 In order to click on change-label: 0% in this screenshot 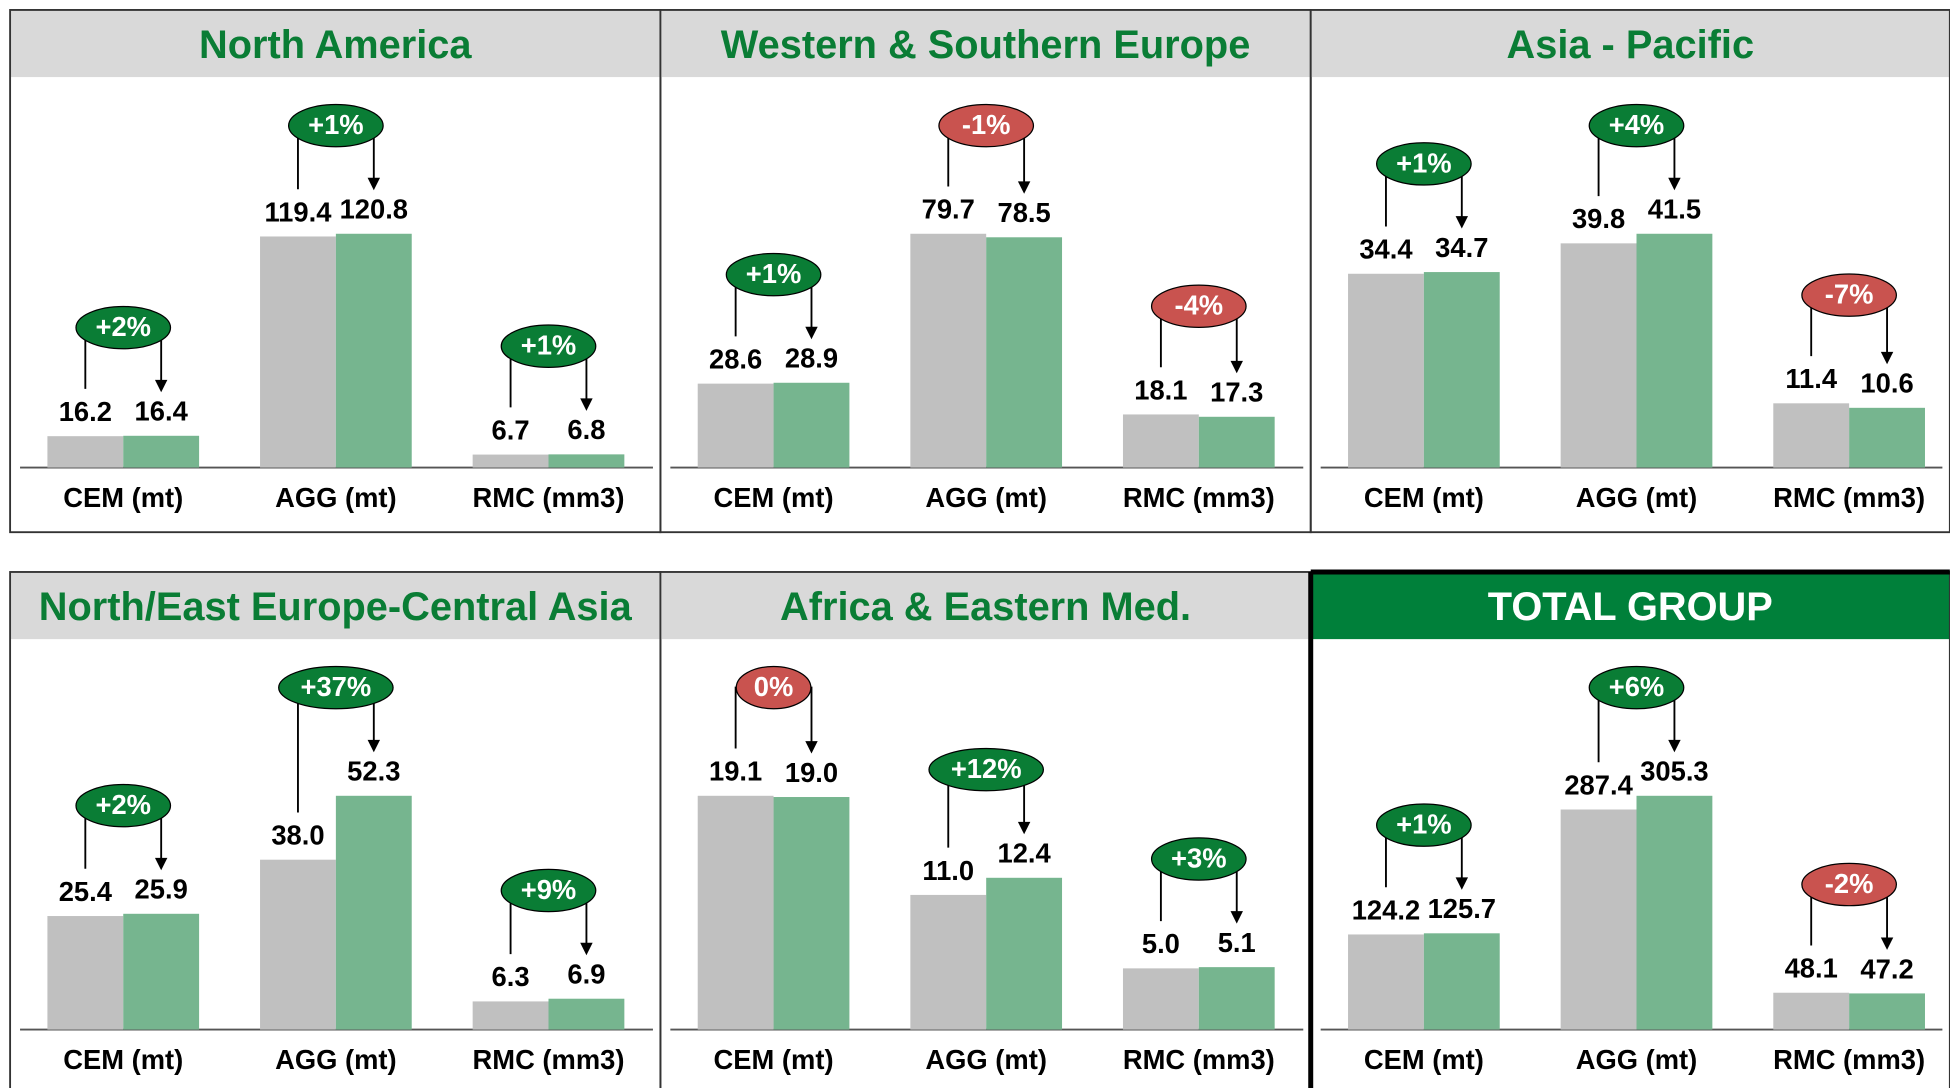, I will do `click(774, 686)`.